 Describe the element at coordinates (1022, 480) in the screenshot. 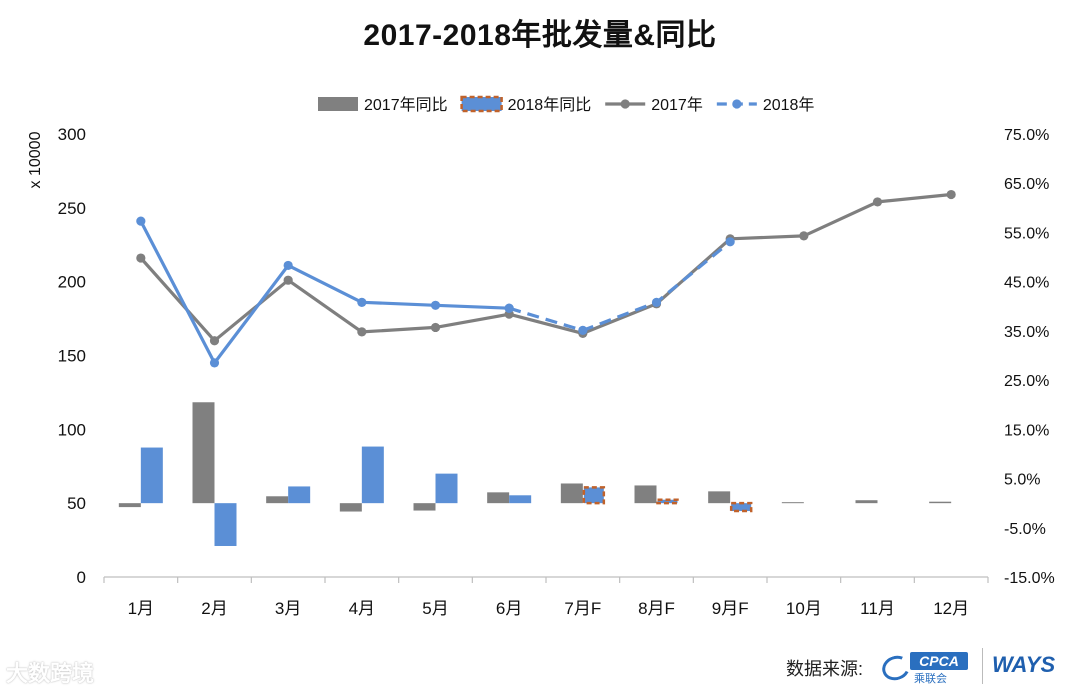

I see `right-tick-label: 5.0%` at that location.